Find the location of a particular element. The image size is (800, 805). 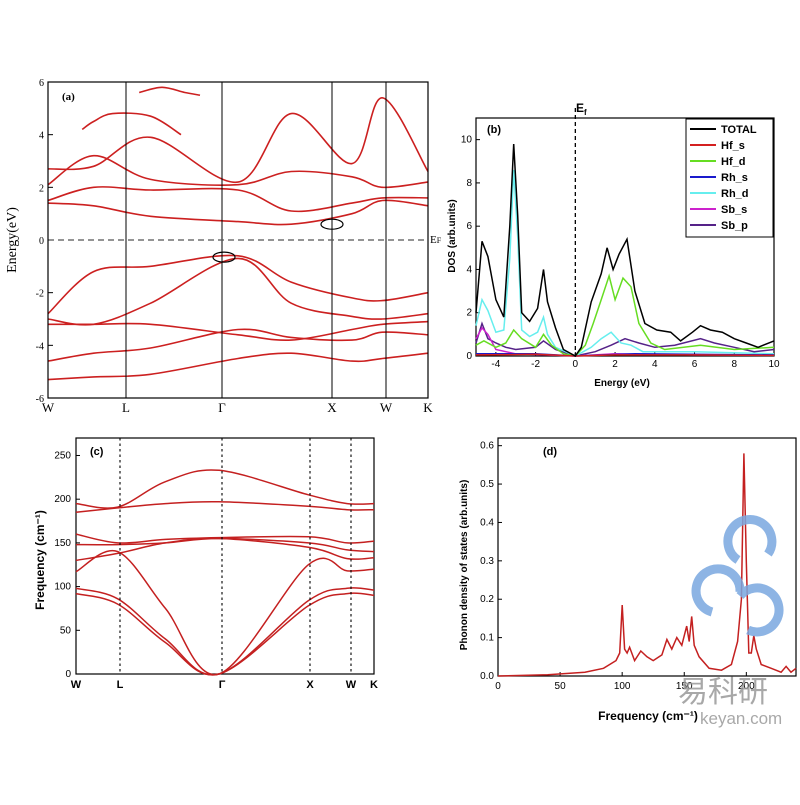

logo-ring-left is located at coordinates (718, 590).